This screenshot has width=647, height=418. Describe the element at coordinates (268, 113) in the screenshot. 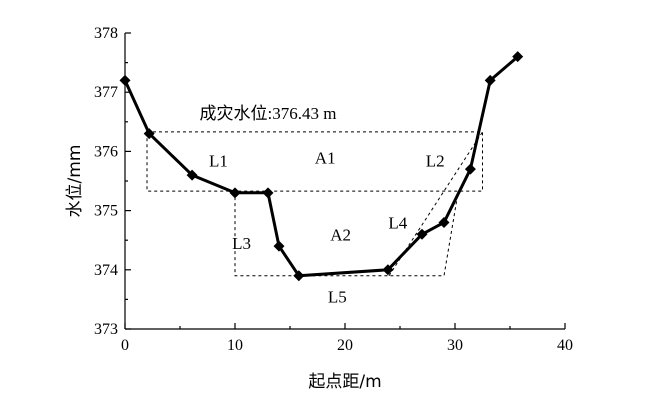

I see `annotation-label: 成灾水位:376.43 m` at that location.